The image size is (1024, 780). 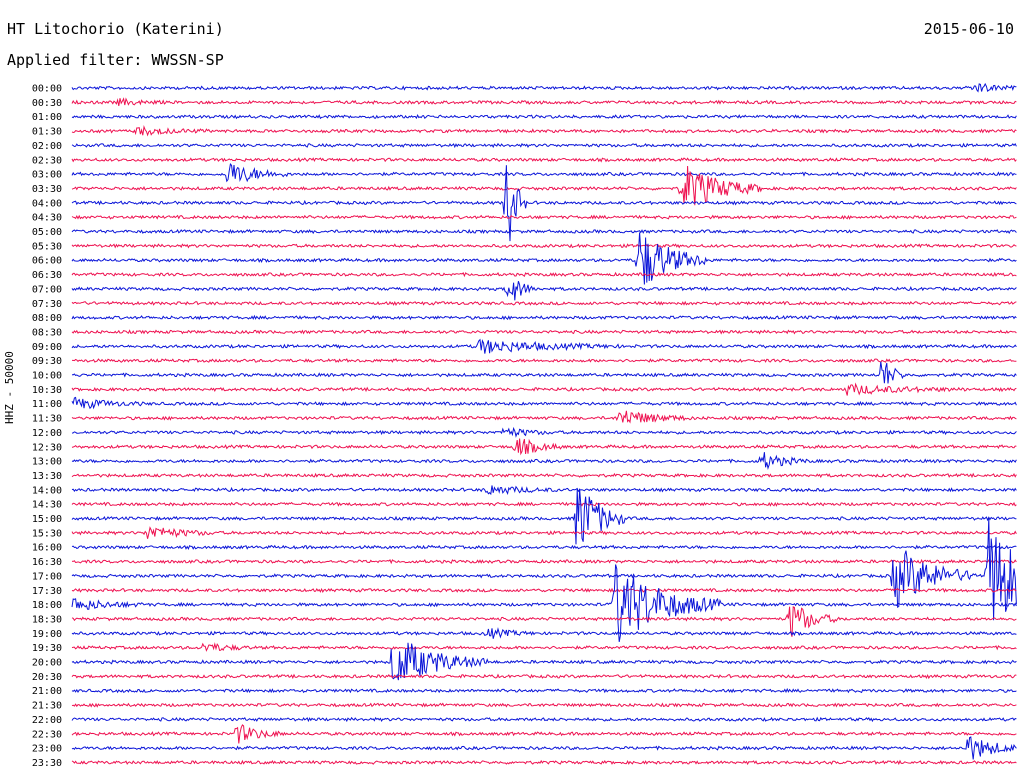 I want to click on time-label: 06:00, so click(x=47, y=261).